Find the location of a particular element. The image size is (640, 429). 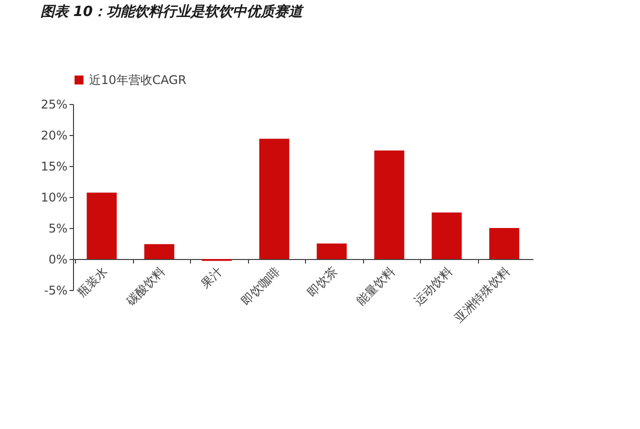

x-tick-label: 果汁 is located at coordinates (212, 277).